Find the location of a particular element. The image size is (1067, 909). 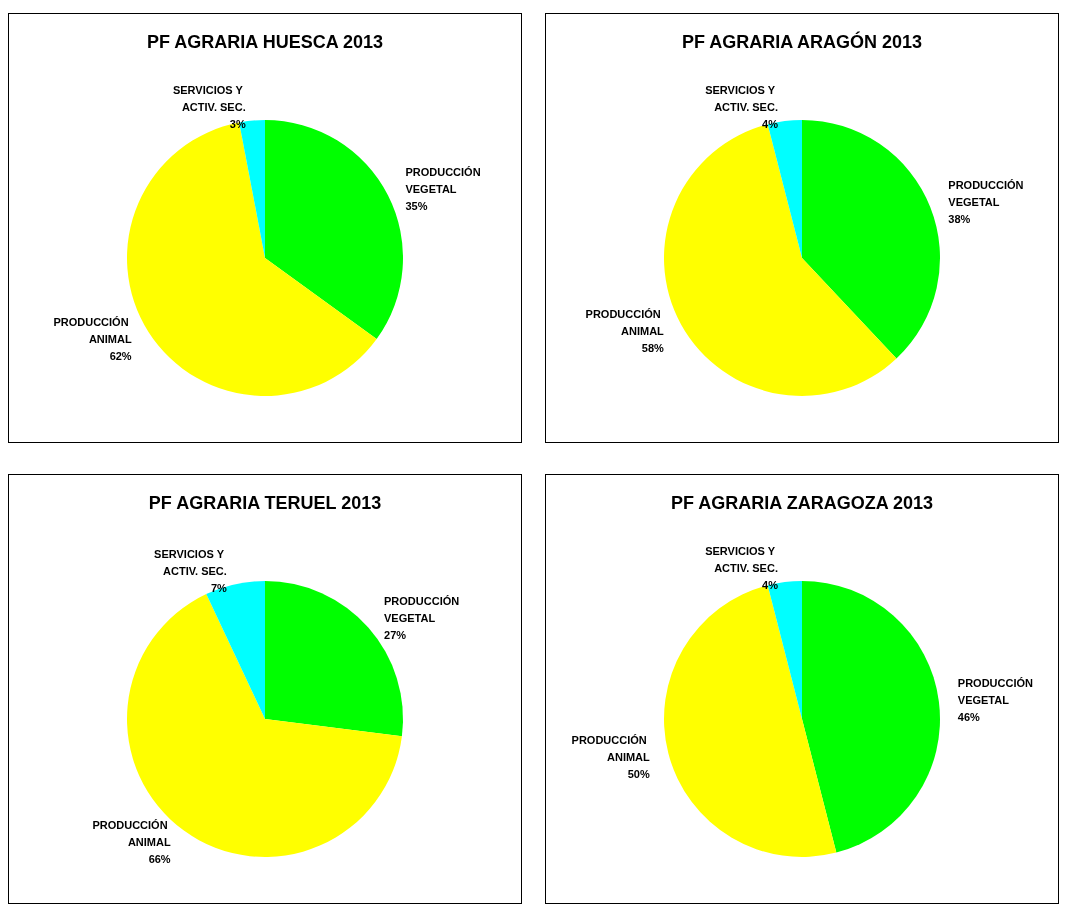

data-label: 3% is located at coordinates (237, 123).